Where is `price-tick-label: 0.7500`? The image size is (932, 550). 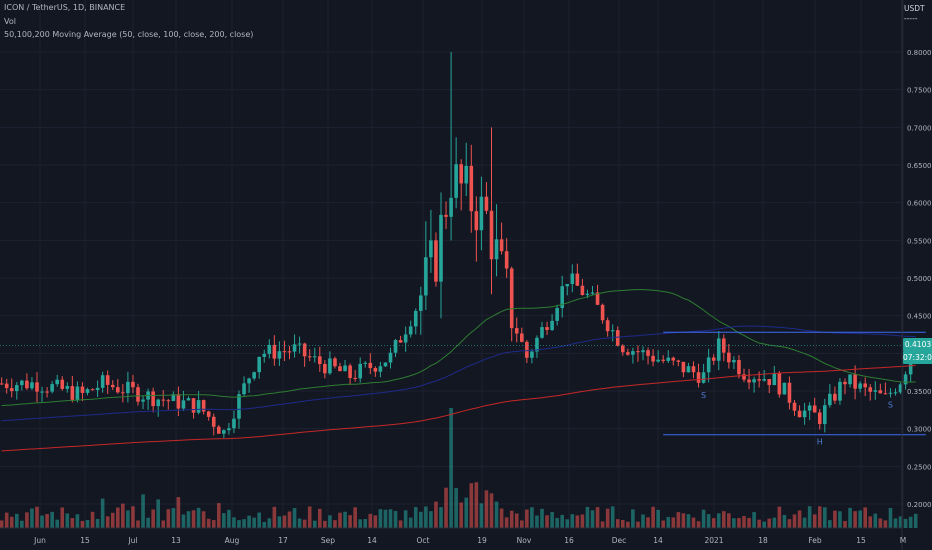
price-tick-label: 0.7500 is located at coordinates (919, 91).